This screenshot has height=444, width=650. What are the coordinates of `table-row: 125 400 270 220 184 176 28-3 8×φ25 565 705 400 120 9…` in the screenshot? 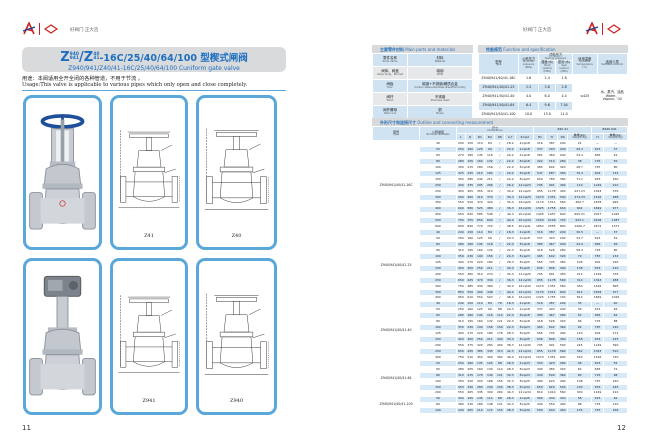 It's located at (500, 334).